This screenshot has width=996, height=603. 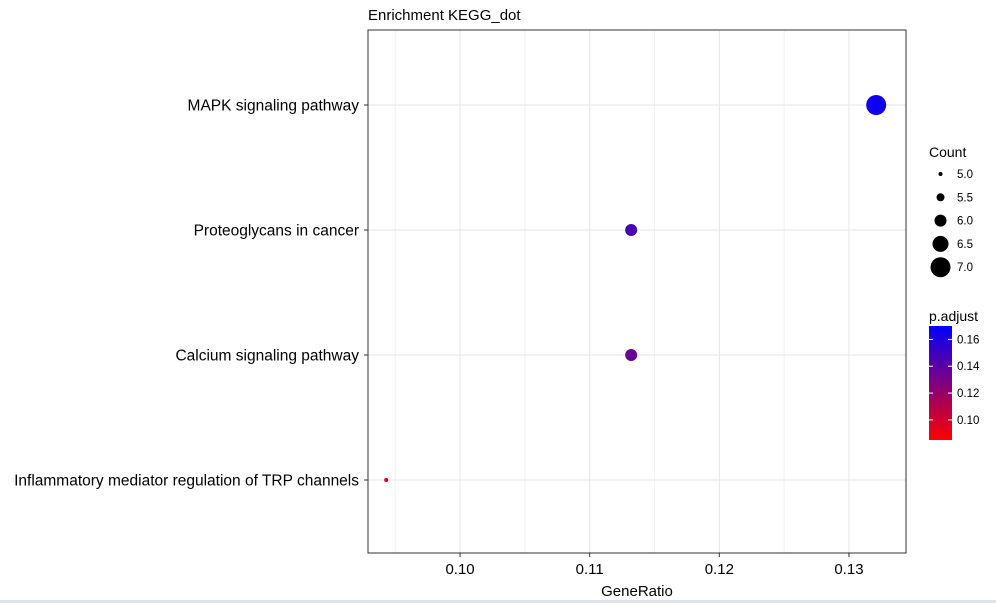 What do you see at coordinates (498, 601) in the screenshot?
I see `window-bottom-edge` at bounding box center [498, 601].